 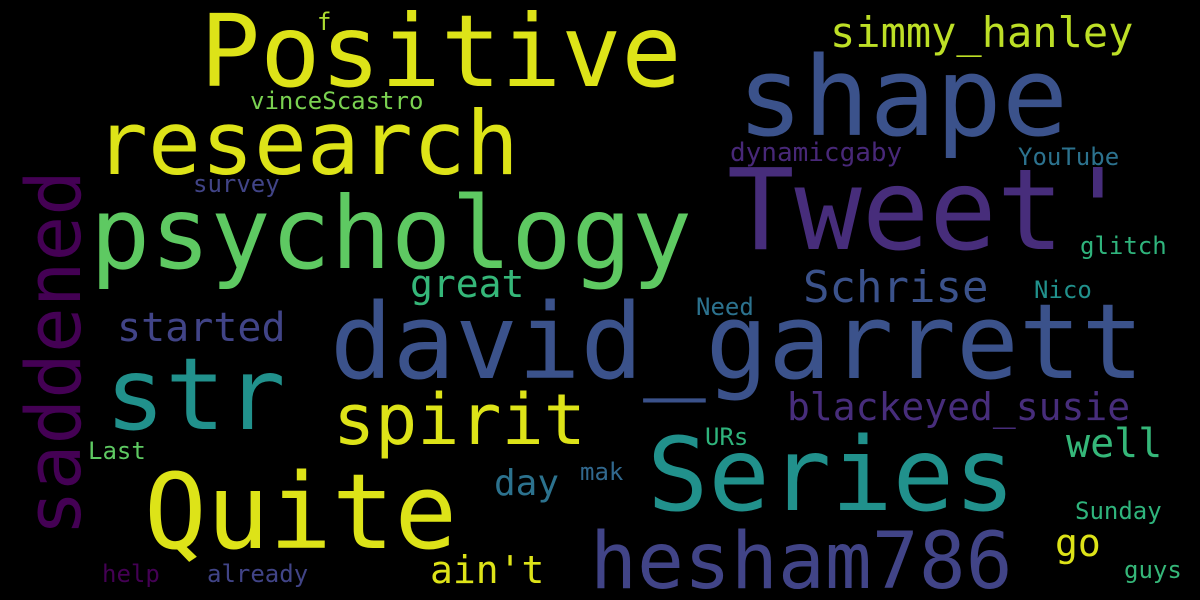 I want to click on word-tweet: Tweet', so click(x=929, y=211).